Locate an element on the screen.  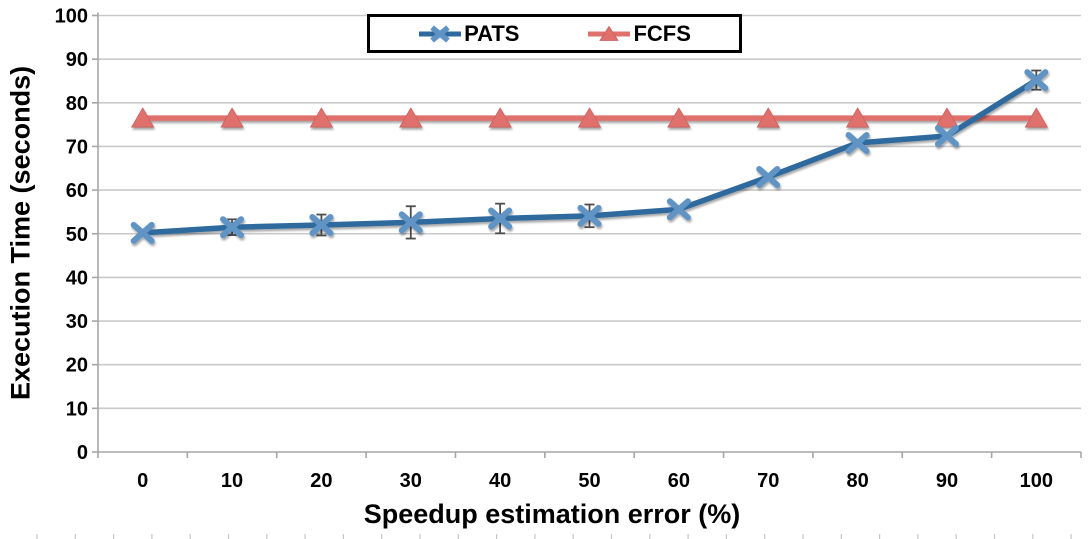
y-tick-label: 90 is located at coordinates (77, 60).